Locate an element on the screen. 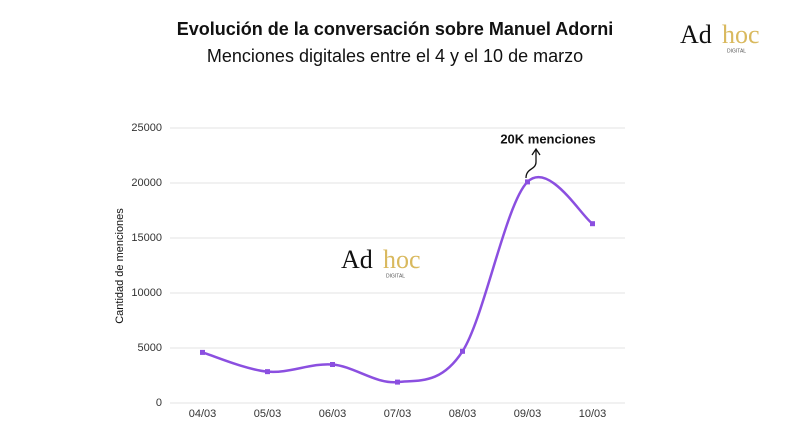 The image size is (790, 444). x-tick-label: 05/03 is located at coordinates (268, 414).